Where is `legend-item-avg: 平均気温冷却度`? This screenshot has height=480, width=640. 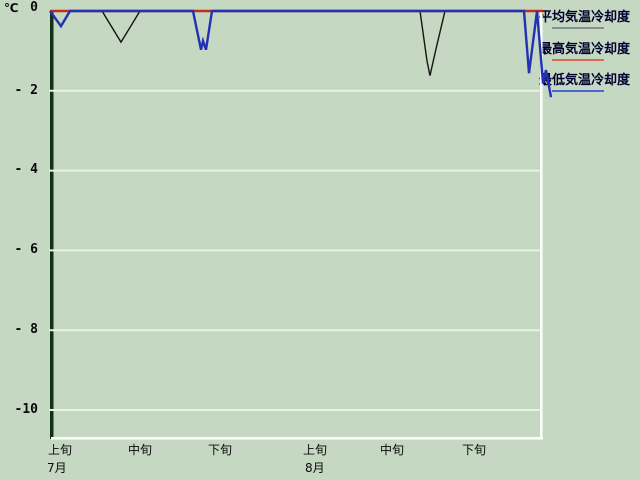
legend-item-avg: 平均気温冷却度 is located at coordinates (589, 19).